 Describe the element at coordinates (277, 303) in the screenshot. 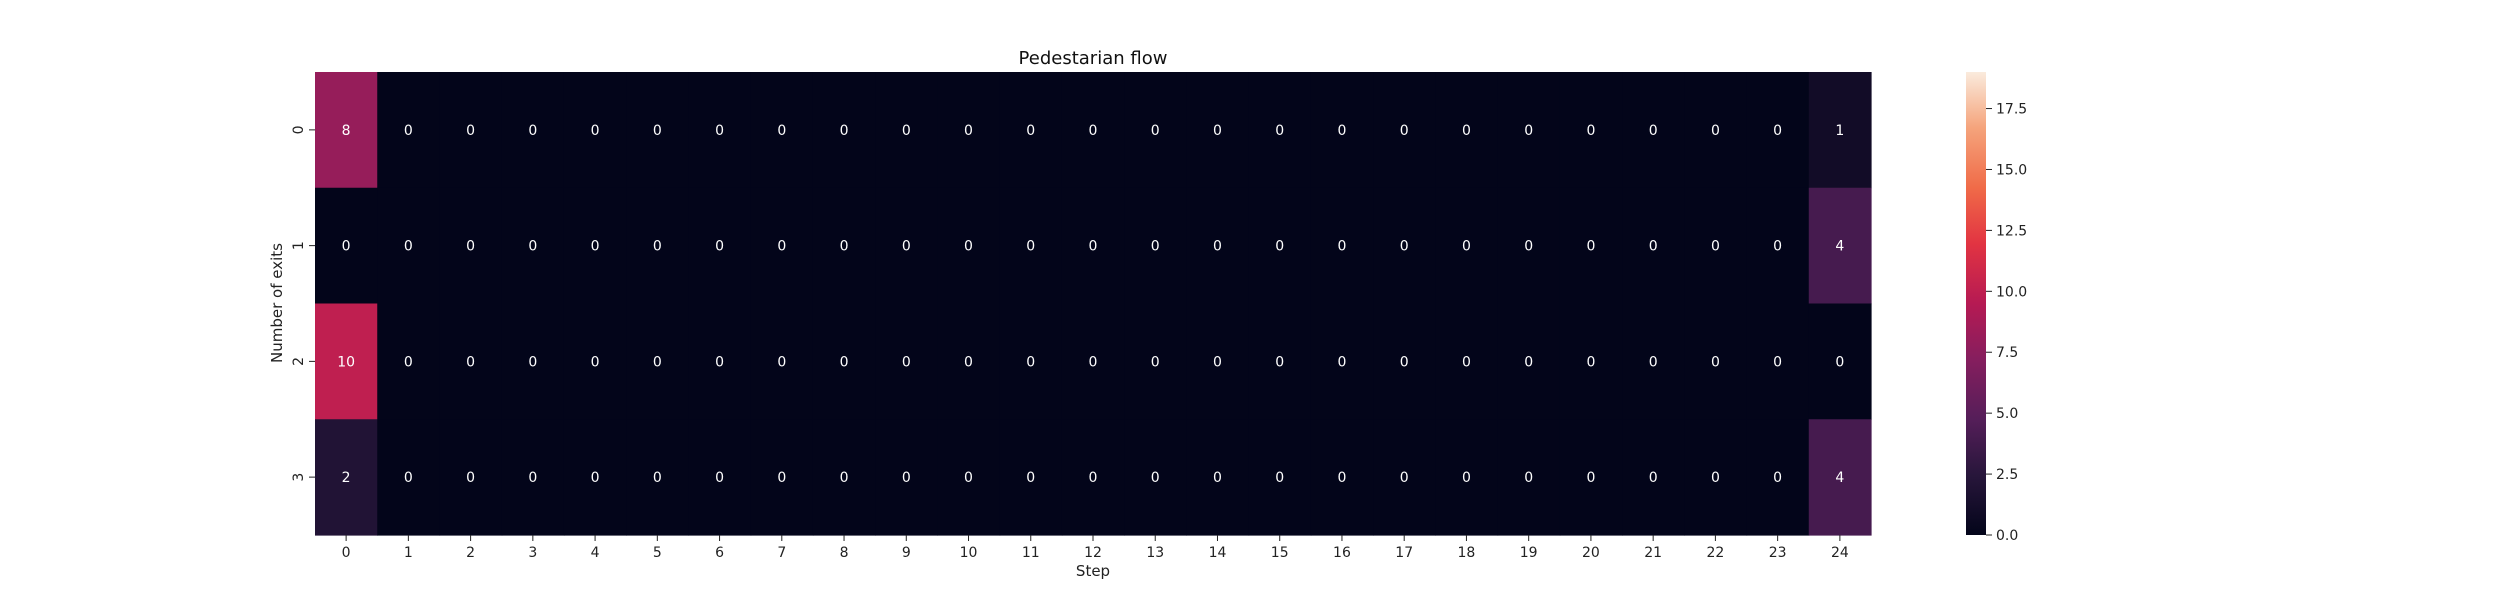

I see `y-axis-label: Number of exits` at that location.